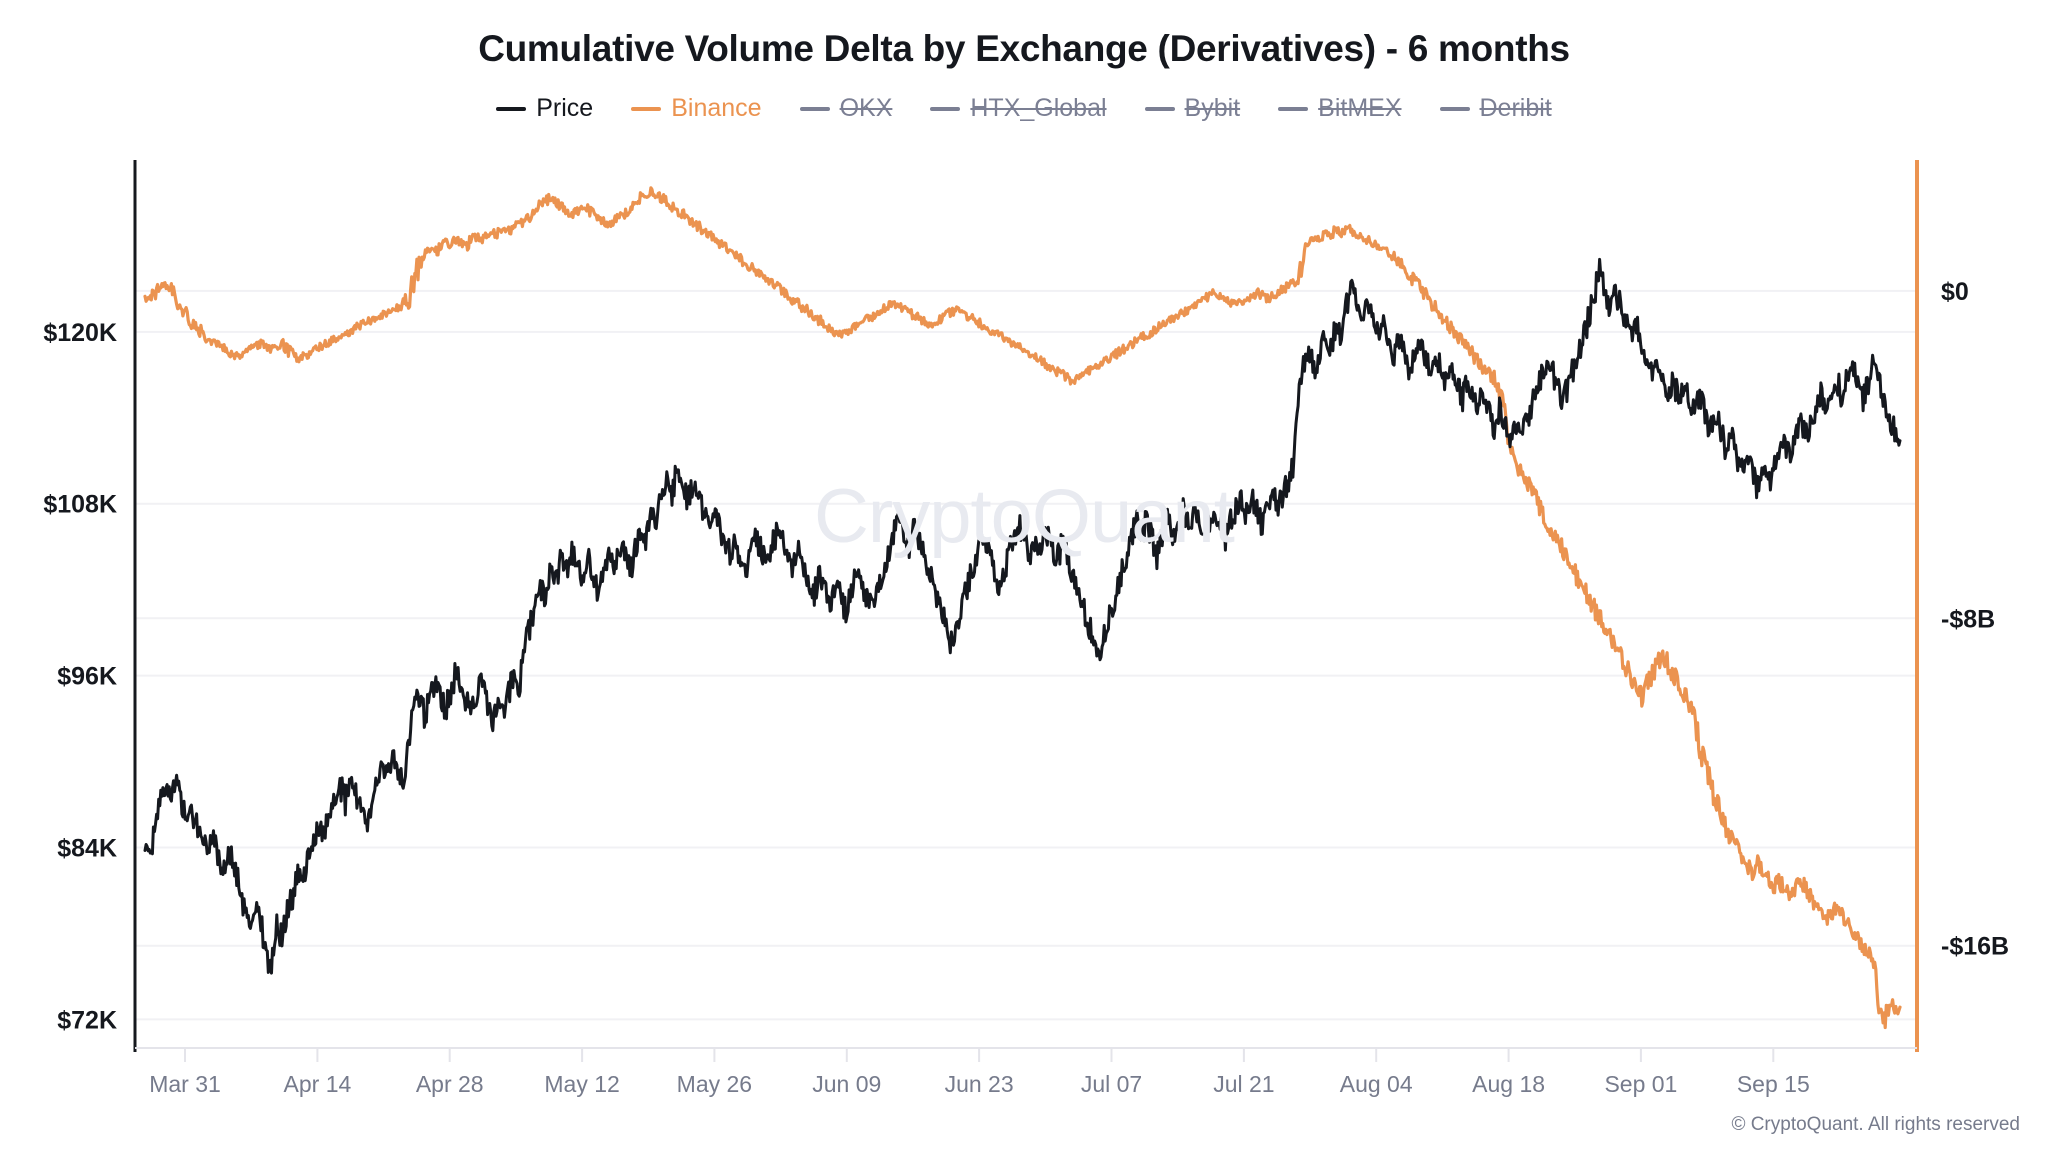 The width and height of the screenshot is (2048, 1152). I want to click on legend-item-okx: OKX, so click(846, 108).